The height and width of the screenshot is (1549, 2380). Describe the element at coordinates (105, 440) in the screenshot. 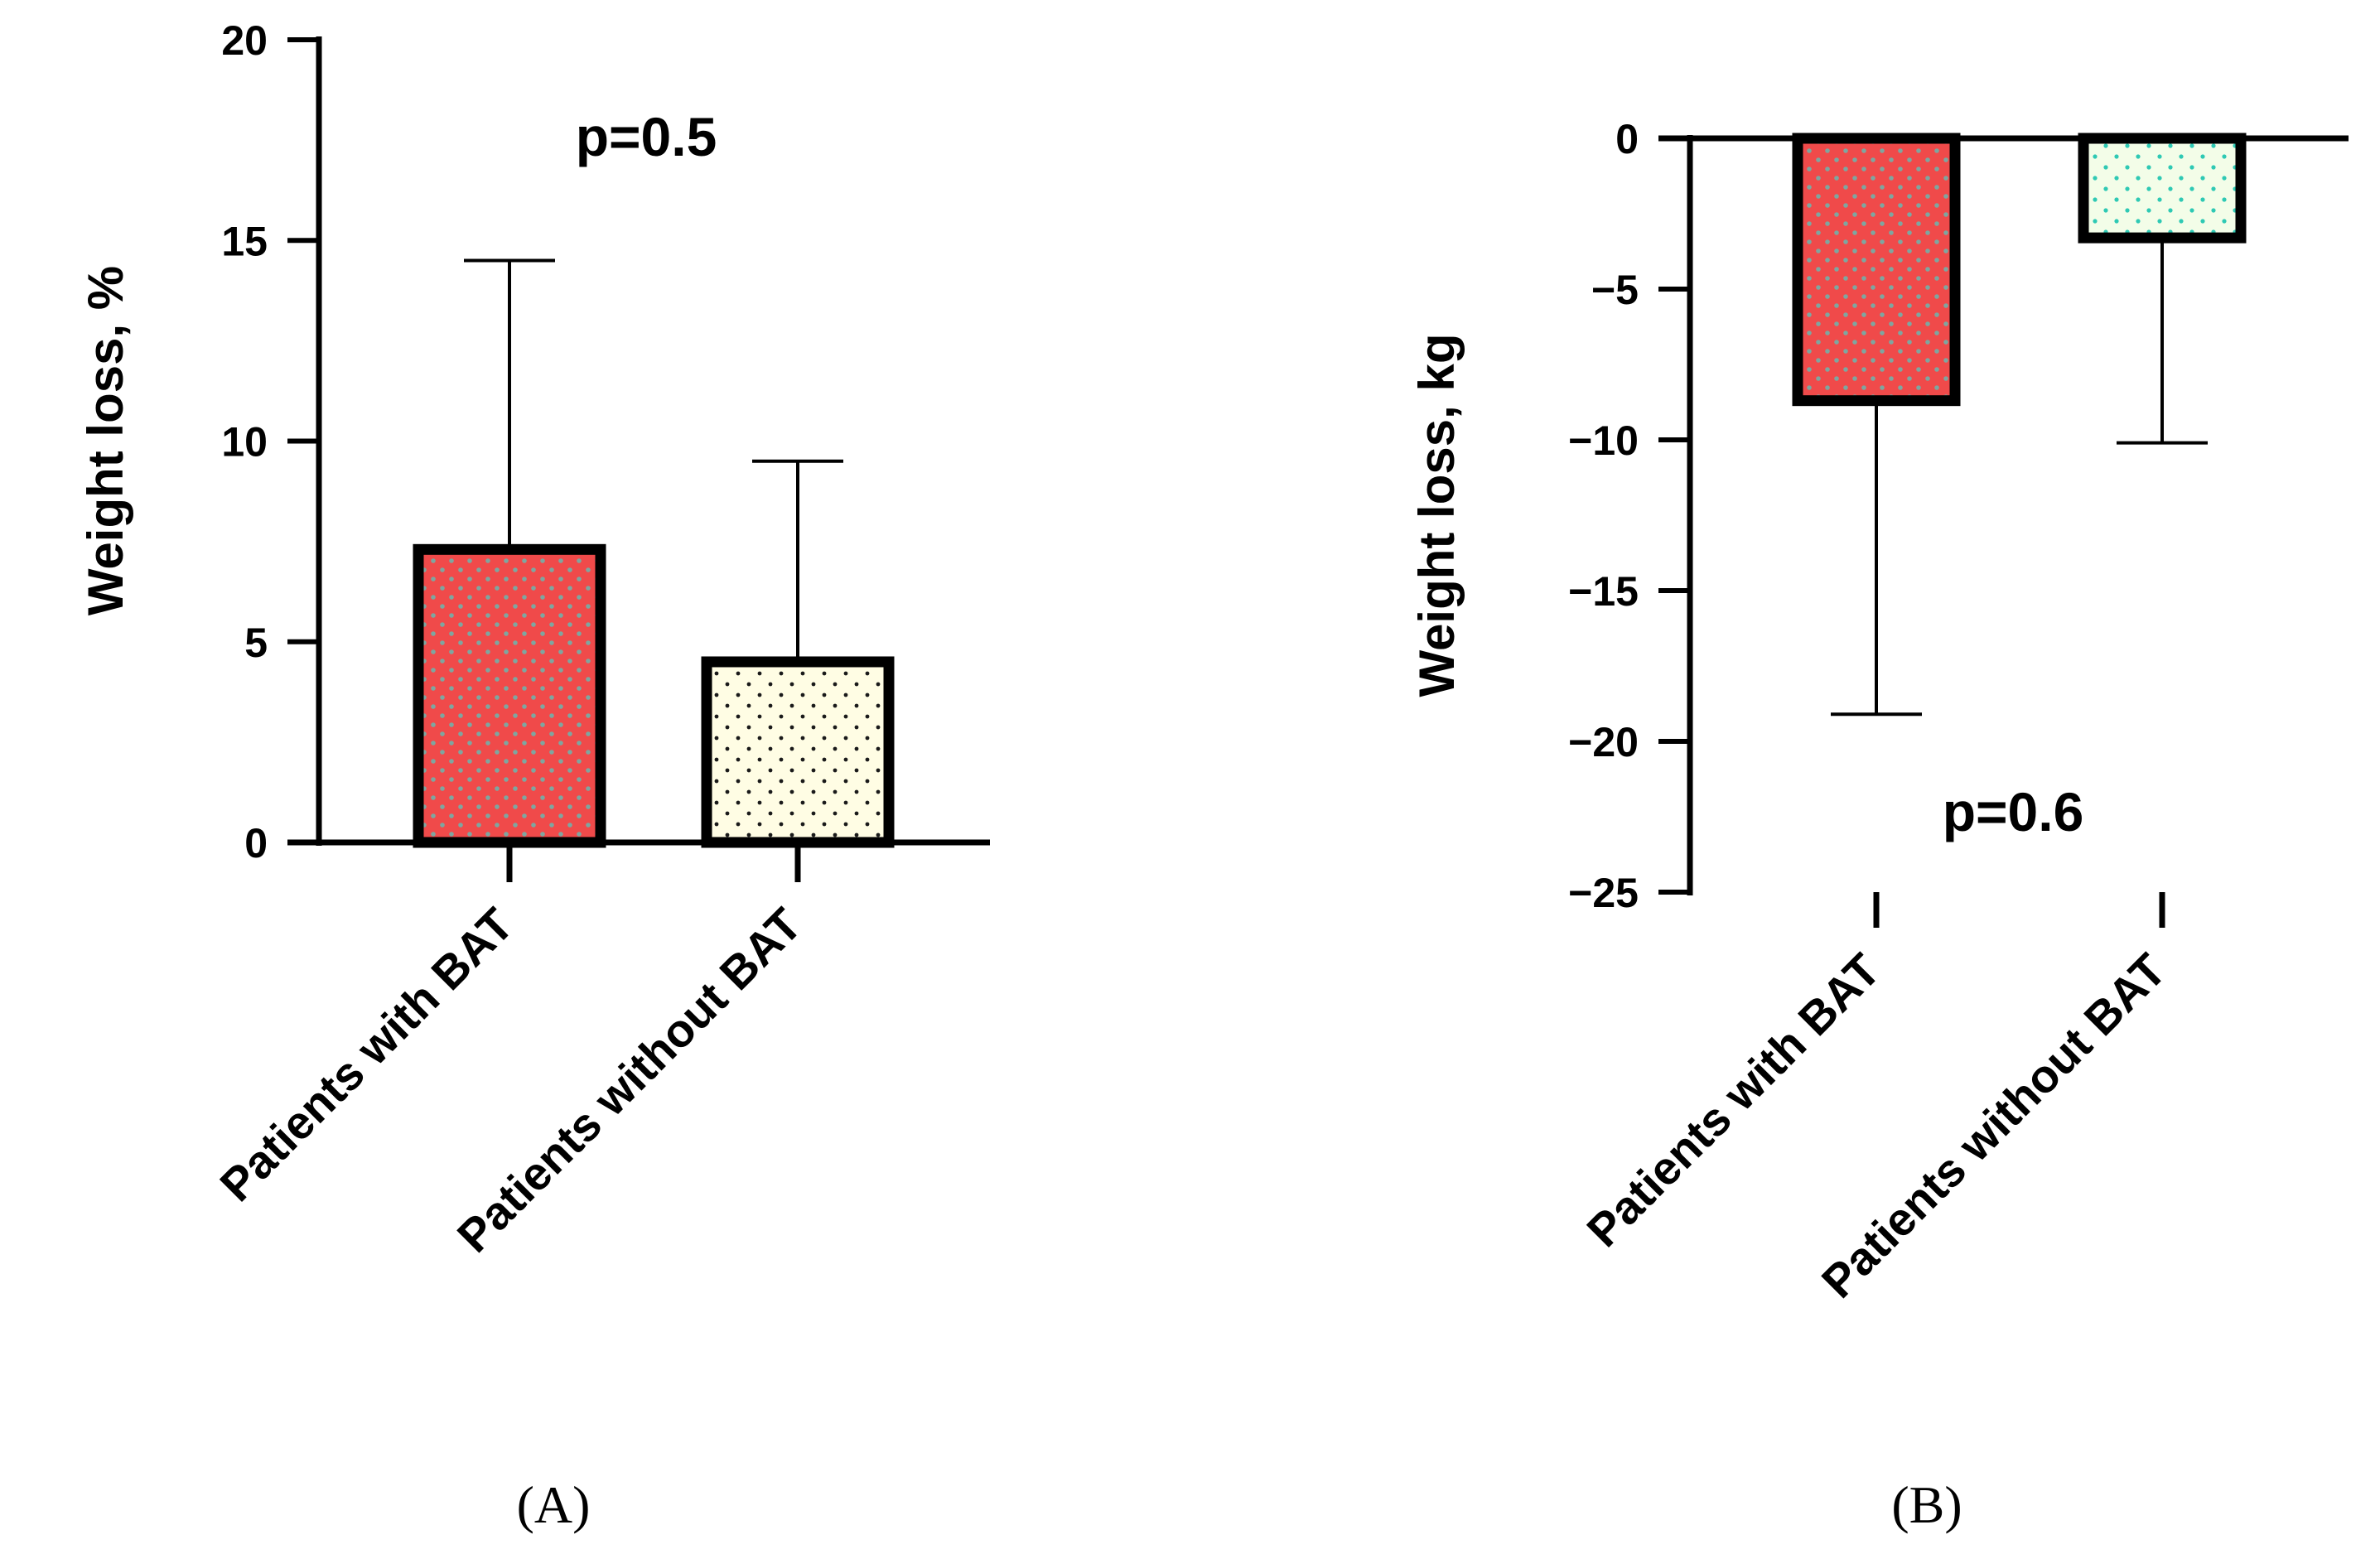

I see `panel-a-y-axis-title: Weight loss, %` at that location.